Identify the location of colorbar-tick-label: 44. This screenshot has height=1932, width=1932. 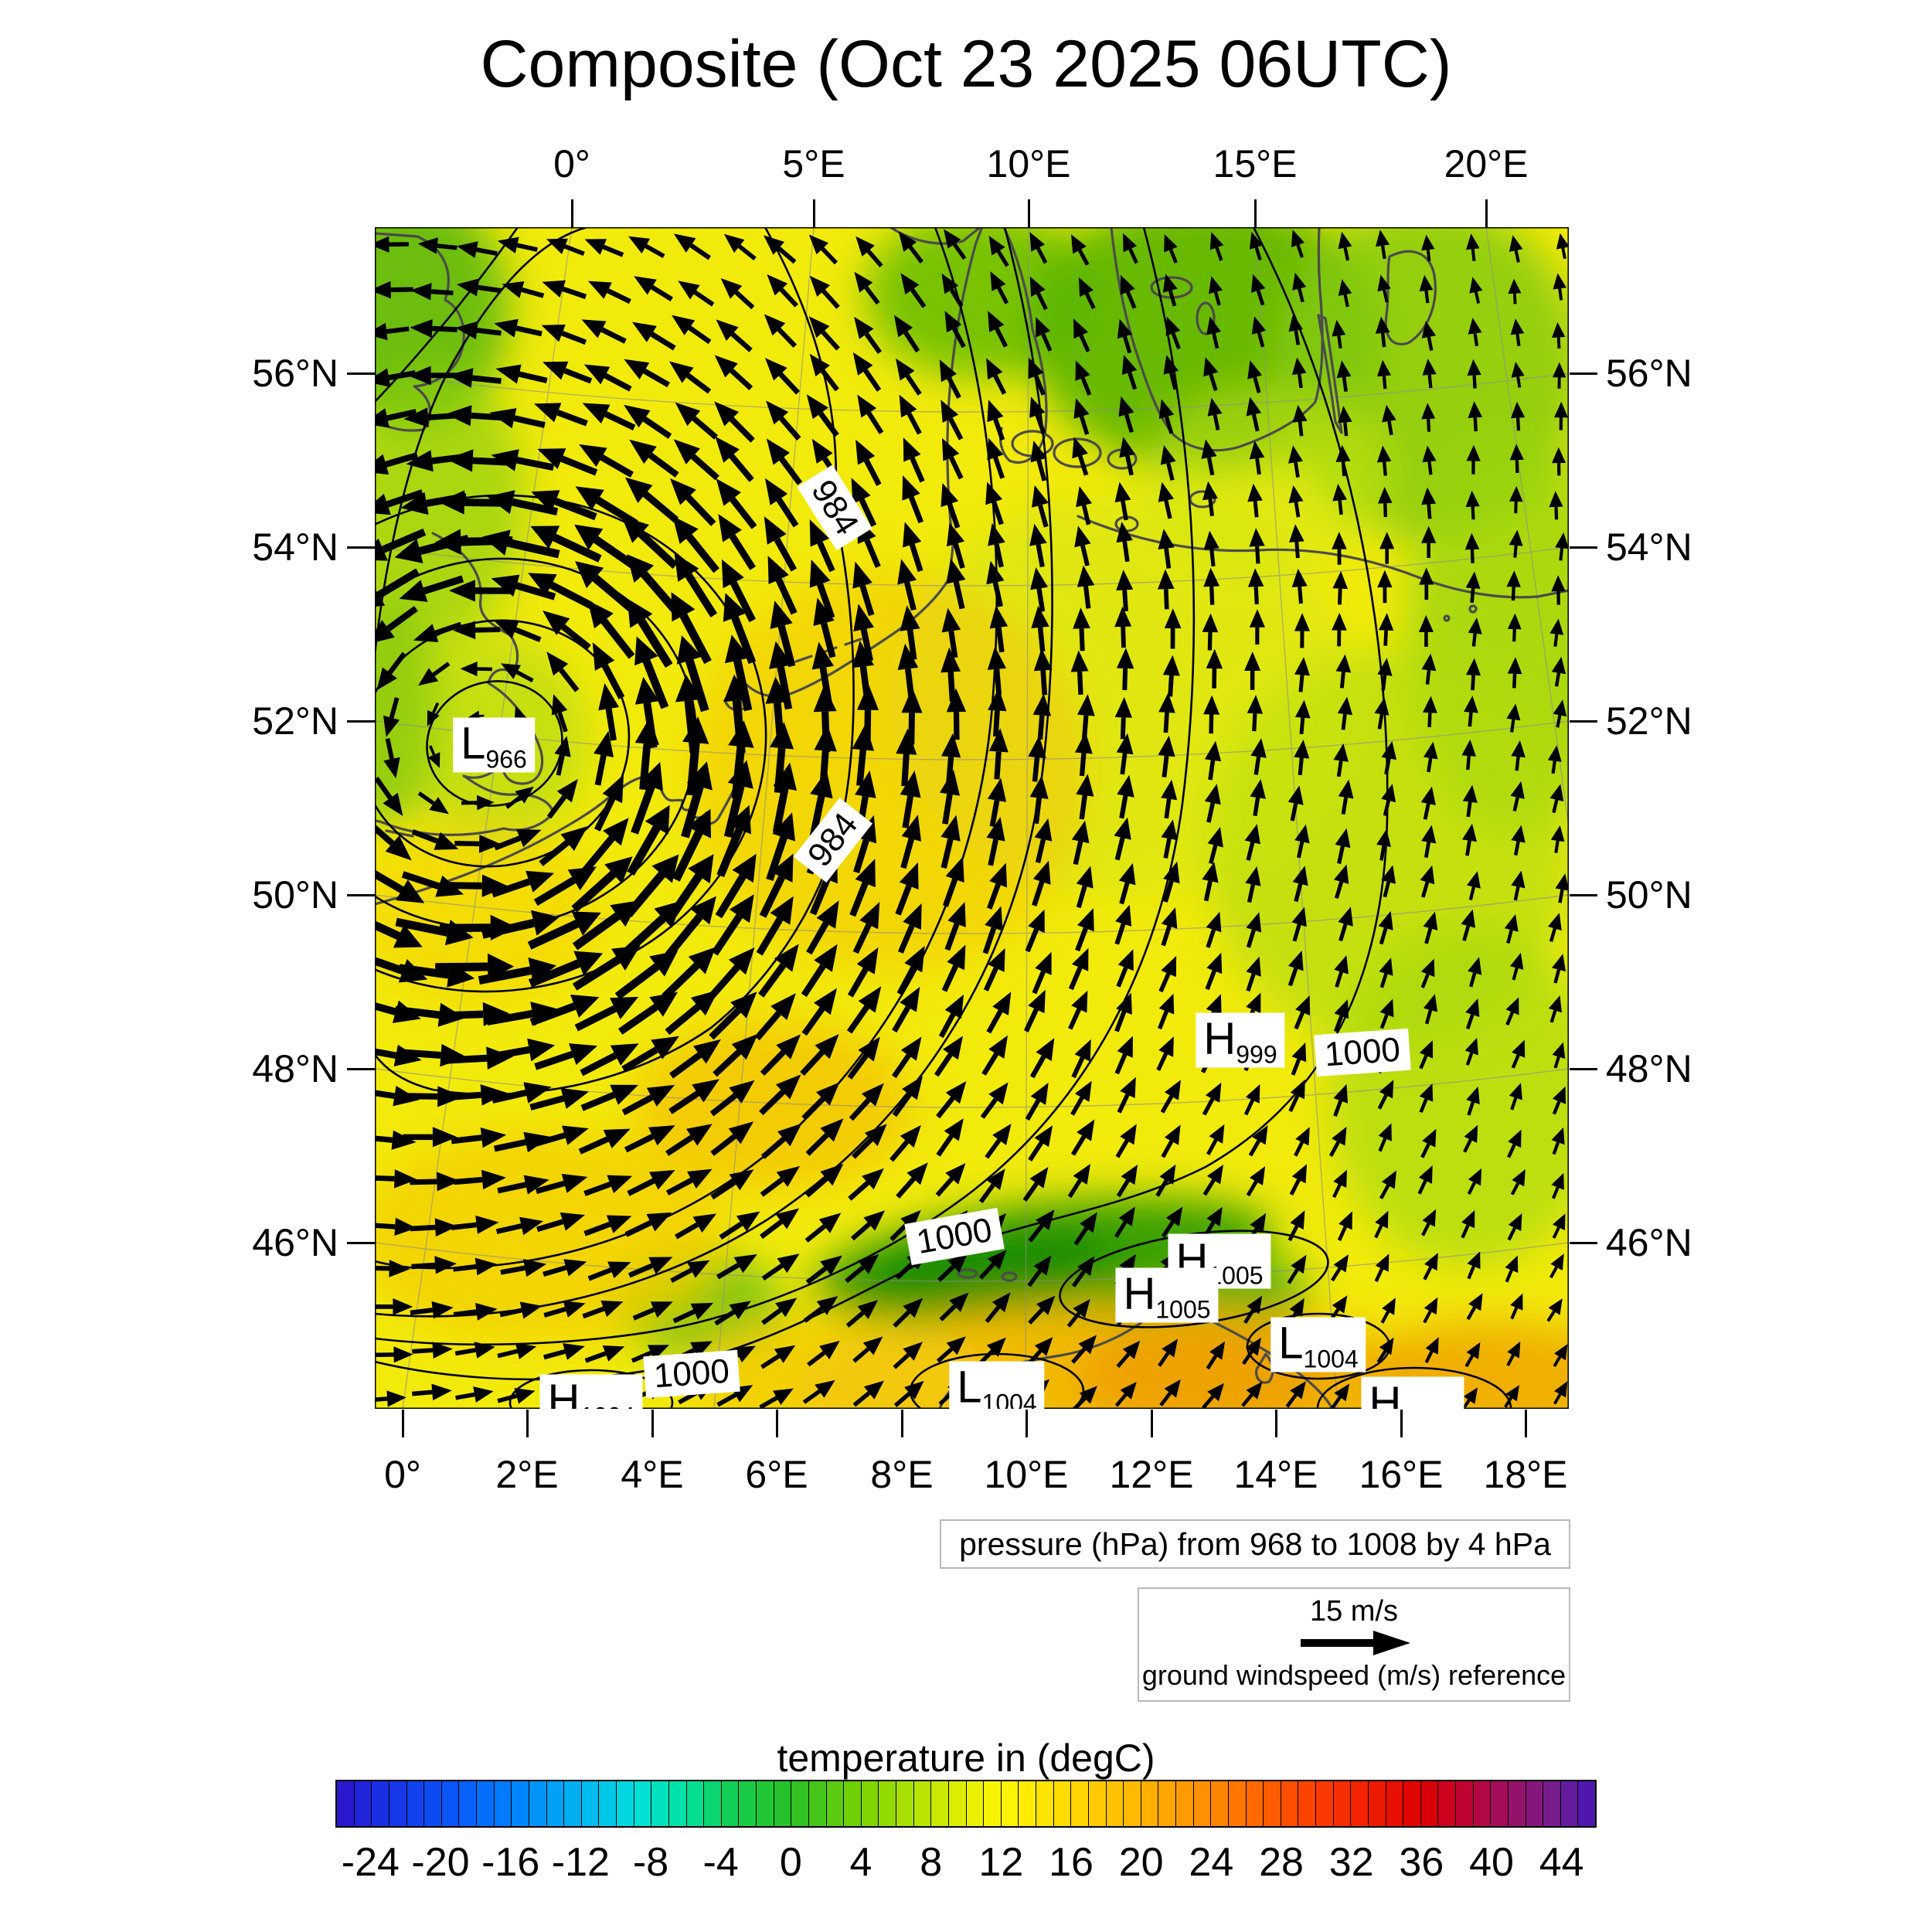
(1561, 1863).